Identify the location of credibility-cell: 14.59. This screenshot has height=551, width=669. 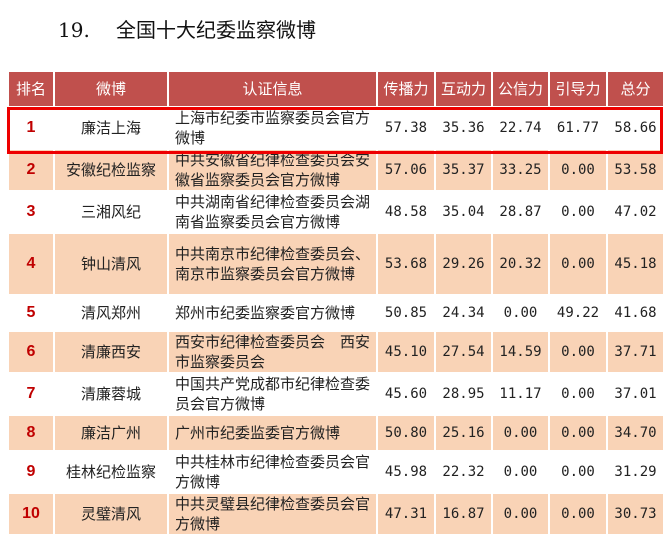
(520, 352).